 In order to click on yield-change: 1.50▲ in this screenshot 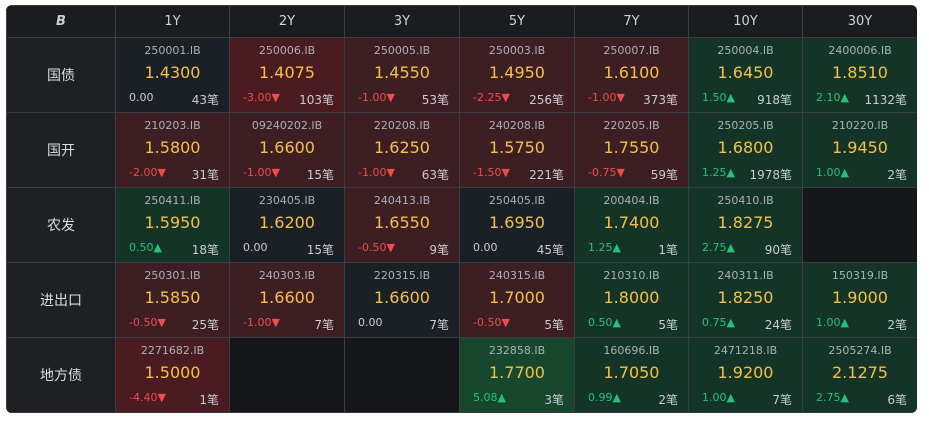, I will do `click(718, 97)`.